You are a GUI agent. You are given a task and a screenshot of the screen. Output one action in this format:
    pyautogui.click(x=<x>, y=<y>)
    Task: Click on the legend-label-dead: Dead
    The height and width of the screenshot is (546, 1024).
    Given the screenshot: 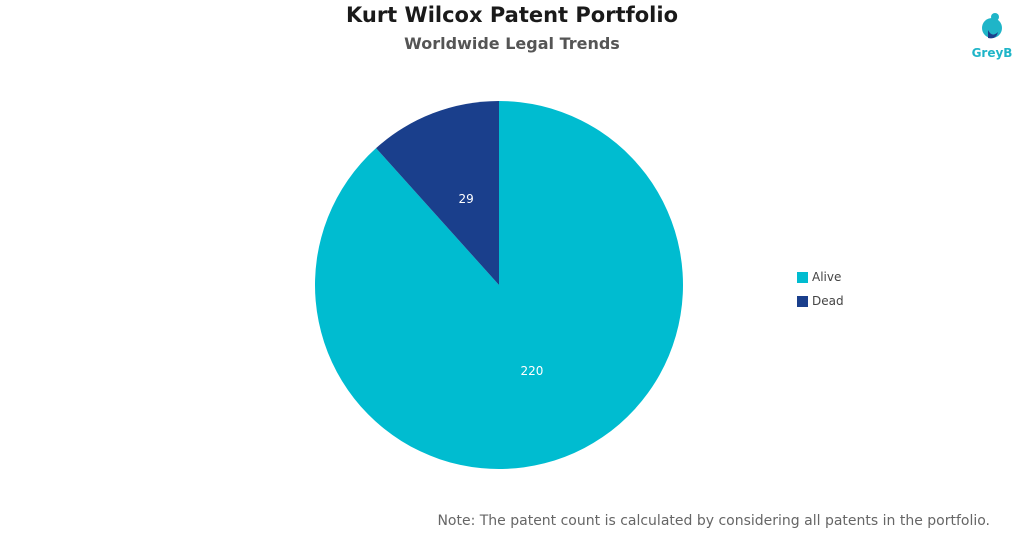 What is the action you would take?
    pyautogui.click(x=828, y=301)
    